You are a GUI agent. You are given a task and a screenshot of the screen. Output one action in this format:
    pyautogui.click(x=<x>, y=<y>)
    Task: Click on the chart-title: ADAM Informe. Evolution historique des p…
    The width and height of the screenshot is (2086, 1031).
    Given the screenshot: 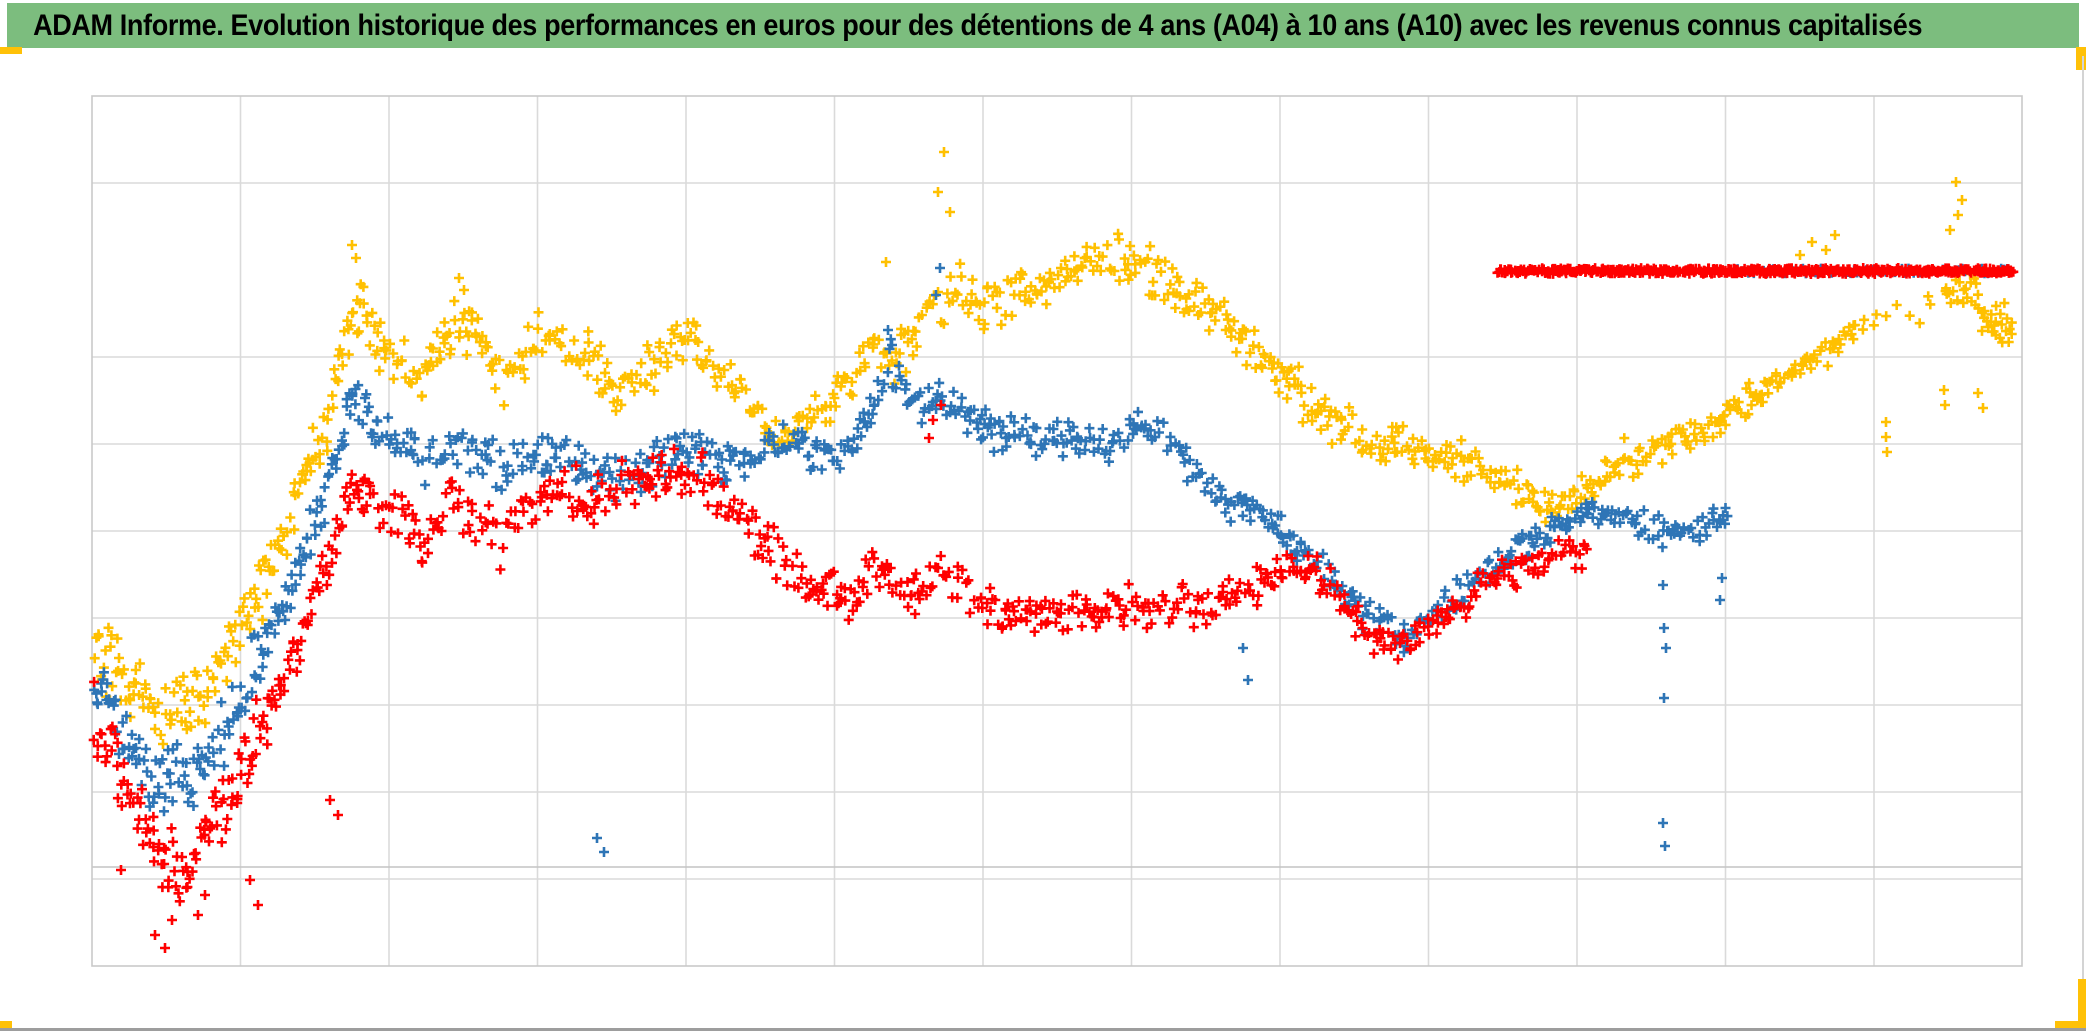 What is the action you would take?
    pyautogui.click(x=978, y=25)
    